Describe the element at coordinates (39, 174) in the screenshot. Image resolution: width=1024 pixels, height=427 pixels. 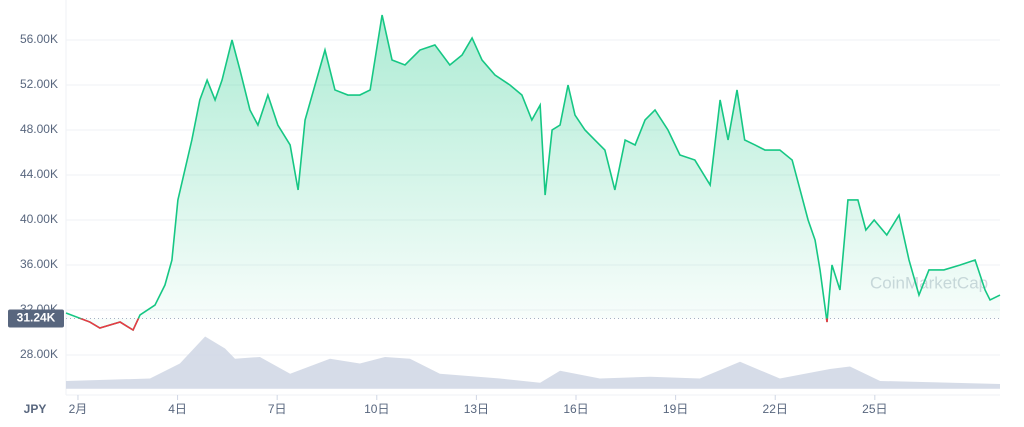
I see `y-tick-label: 44.00K` at that location.